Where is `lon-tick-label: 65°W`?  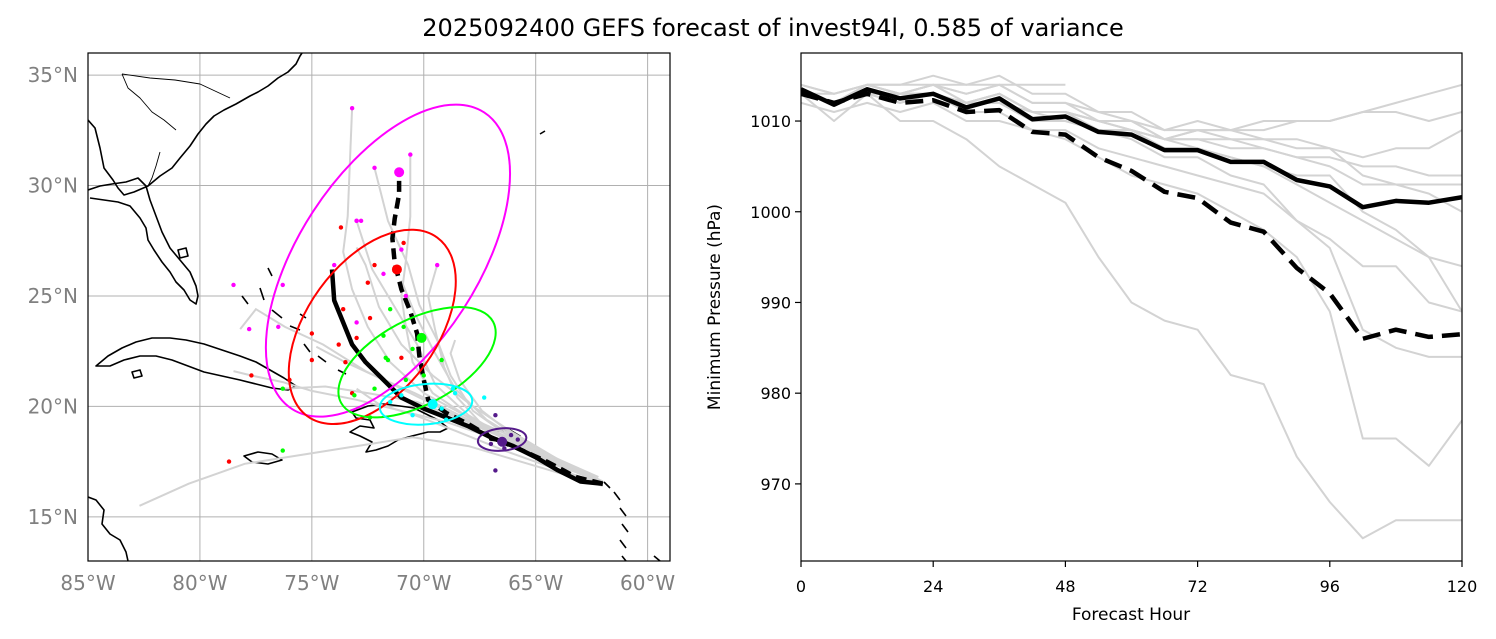 lon-tick-label: 65°W is located at coordinates (535, 583).